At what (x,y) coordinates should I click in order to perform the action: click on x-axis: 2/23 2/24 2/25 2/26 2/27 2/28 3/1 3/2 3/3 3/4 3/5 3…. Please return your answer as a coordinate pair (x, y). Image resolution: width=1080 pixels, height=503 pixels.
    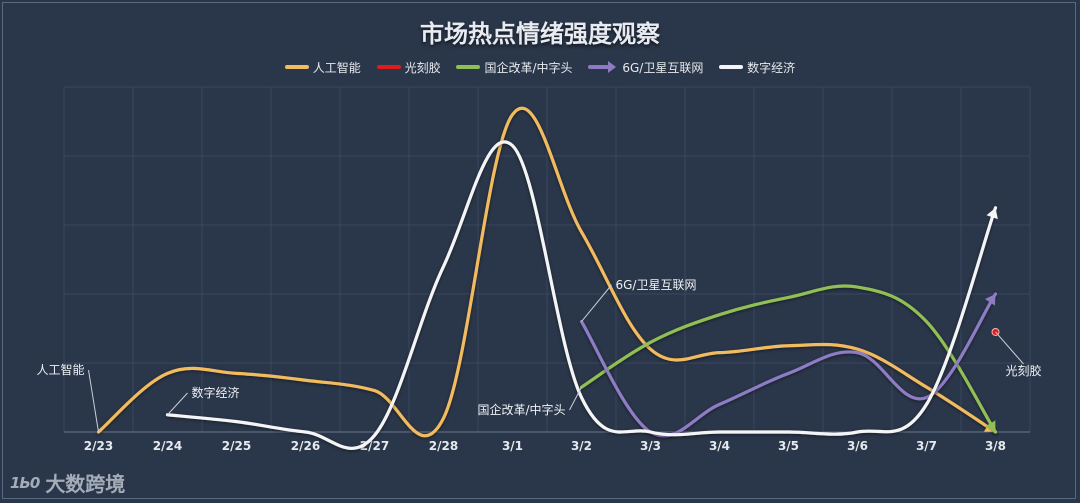
    Looking at the image, I should click on (547, 442).